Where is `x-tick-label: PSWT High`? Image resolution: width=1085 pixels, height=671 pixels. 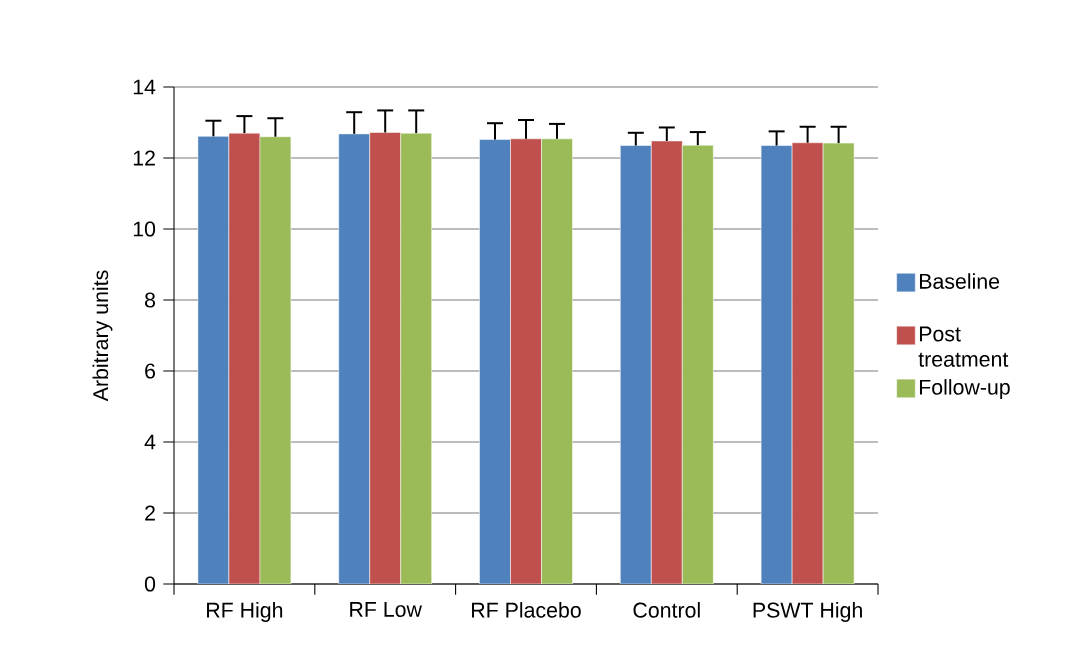
x-tick-label: PSWT High is located at coordinates (807, 612).